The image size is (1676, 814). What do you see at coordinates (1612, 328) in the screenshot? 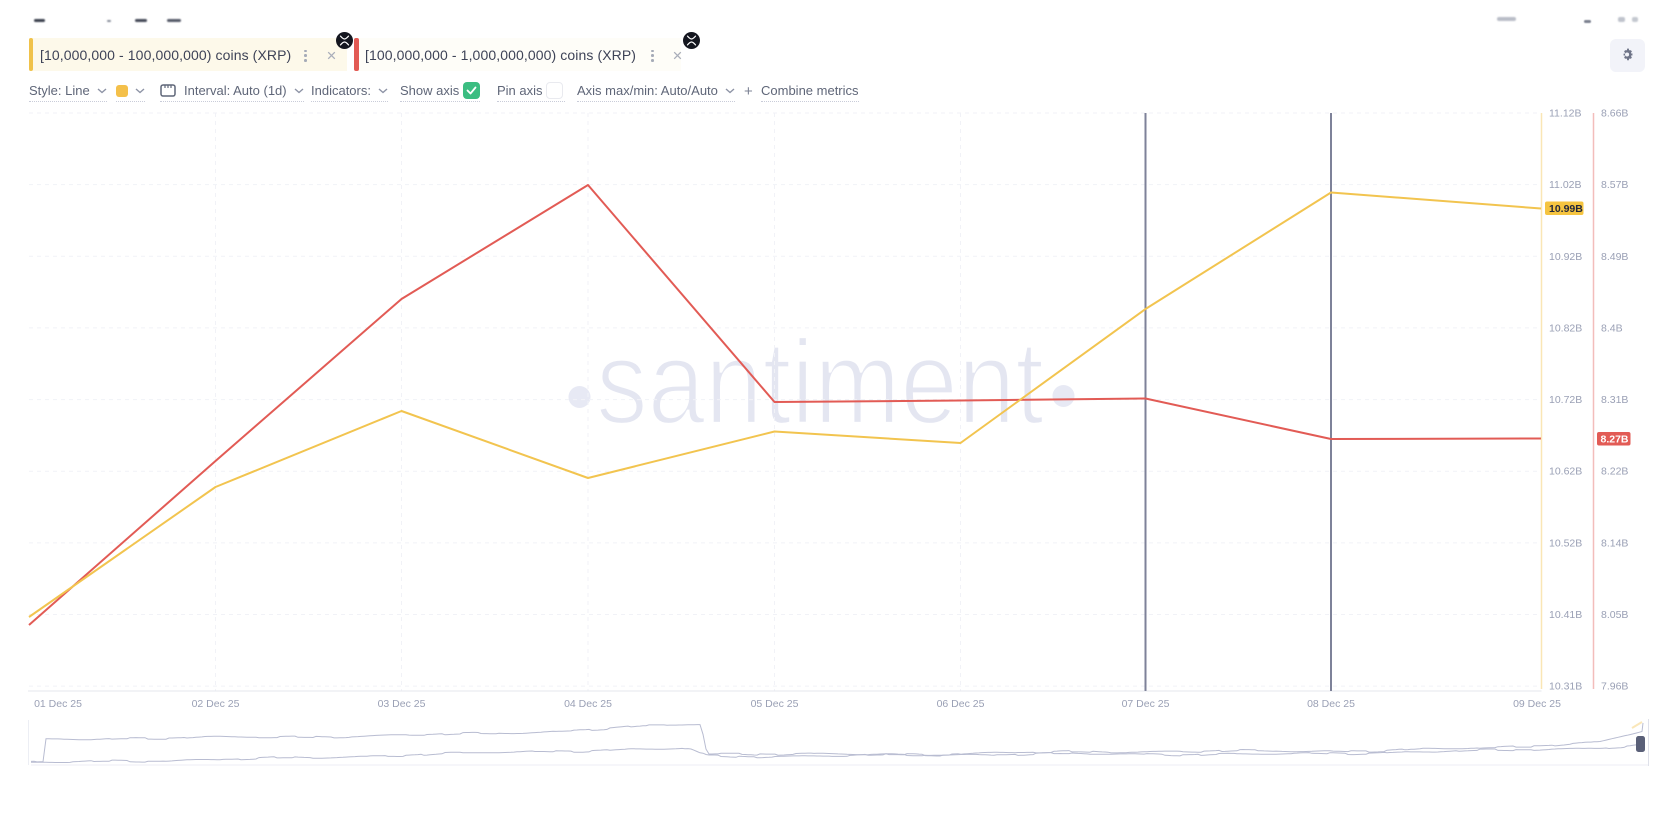
I see `svg-text: 8.4B` at bounding box center [1612, 328].